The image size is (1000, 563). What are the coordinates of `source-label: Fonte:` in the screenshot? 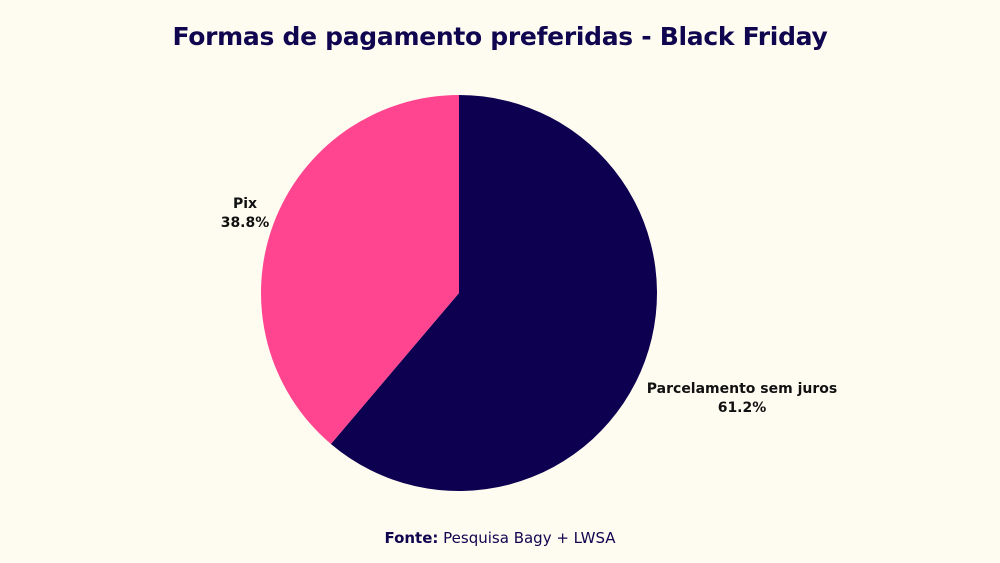 It's located at (411, 538).